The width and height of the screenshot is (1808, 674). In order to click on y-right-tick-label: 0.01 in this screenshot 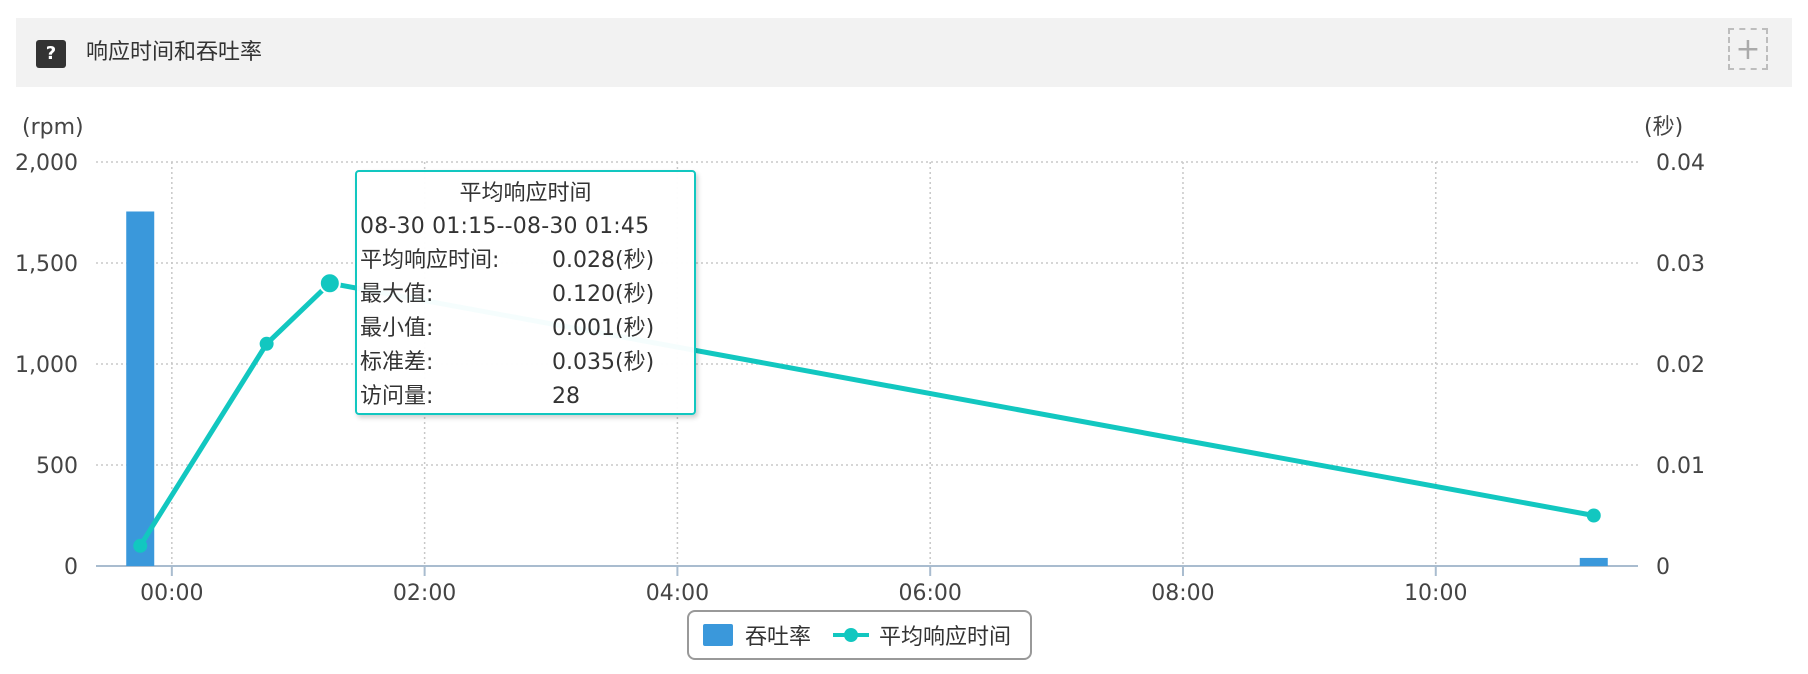, I will do `click(1680, 466)`.